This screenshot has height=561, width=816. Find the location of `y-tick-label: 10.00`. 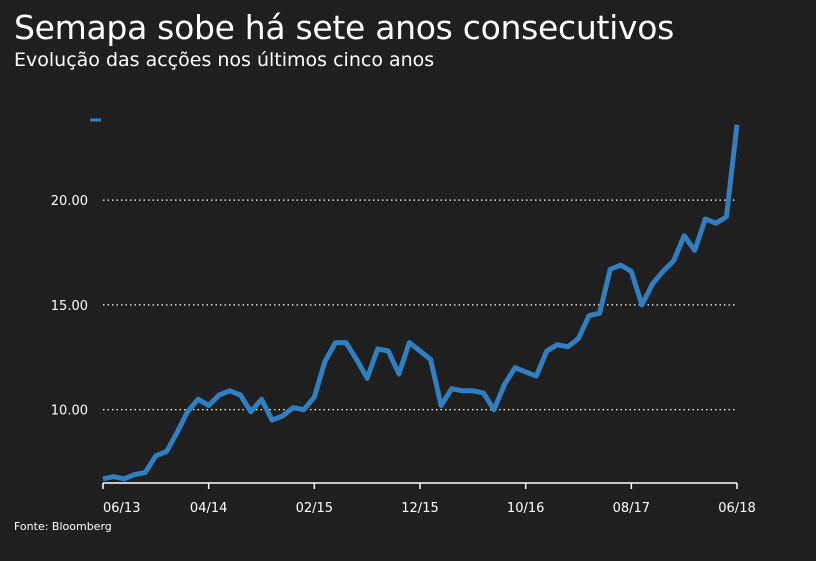

y-tick-label: 10.00 is located at coordinates (69, 411).